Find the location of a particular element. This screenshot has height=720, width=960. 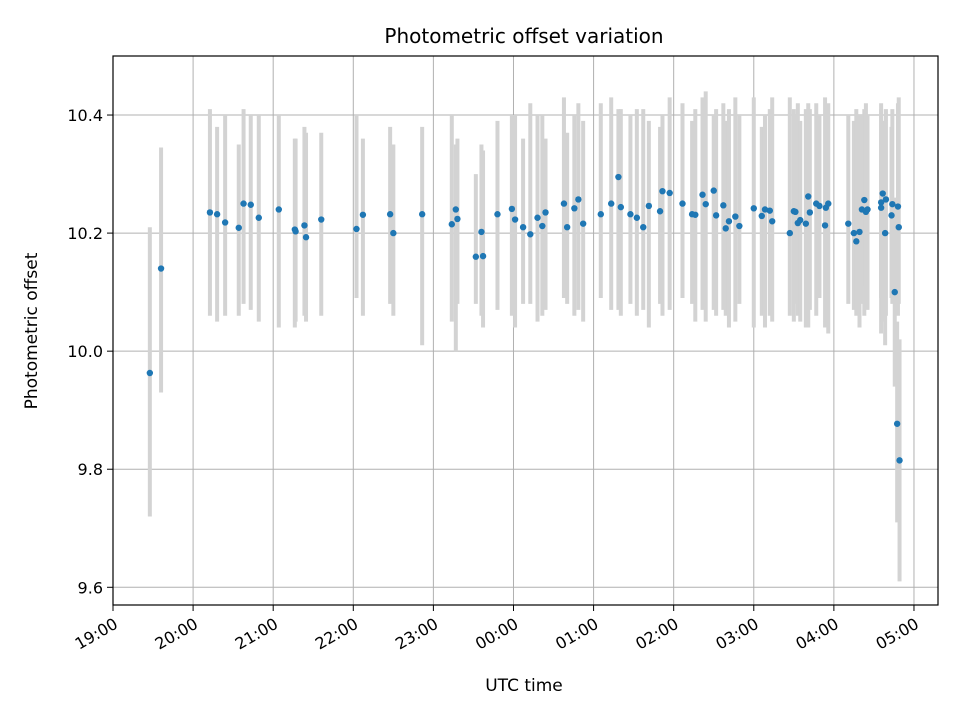

y-tick-label: 10.0 is located at coordinates (85, 351).